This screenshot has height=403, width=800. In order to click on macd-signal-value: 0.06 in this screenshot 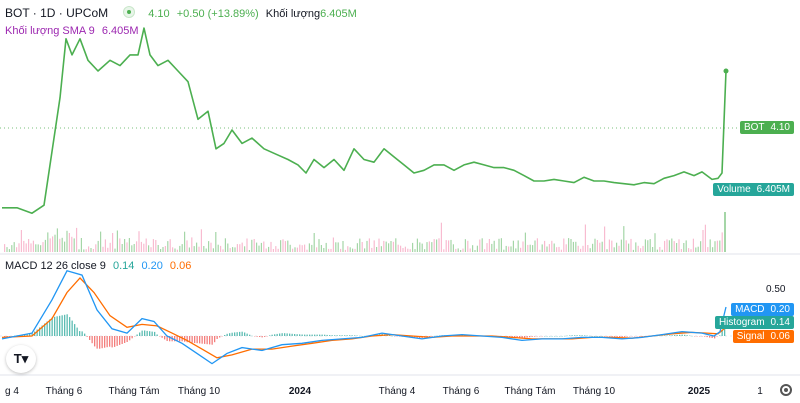, I will do `click(180, 266)`.